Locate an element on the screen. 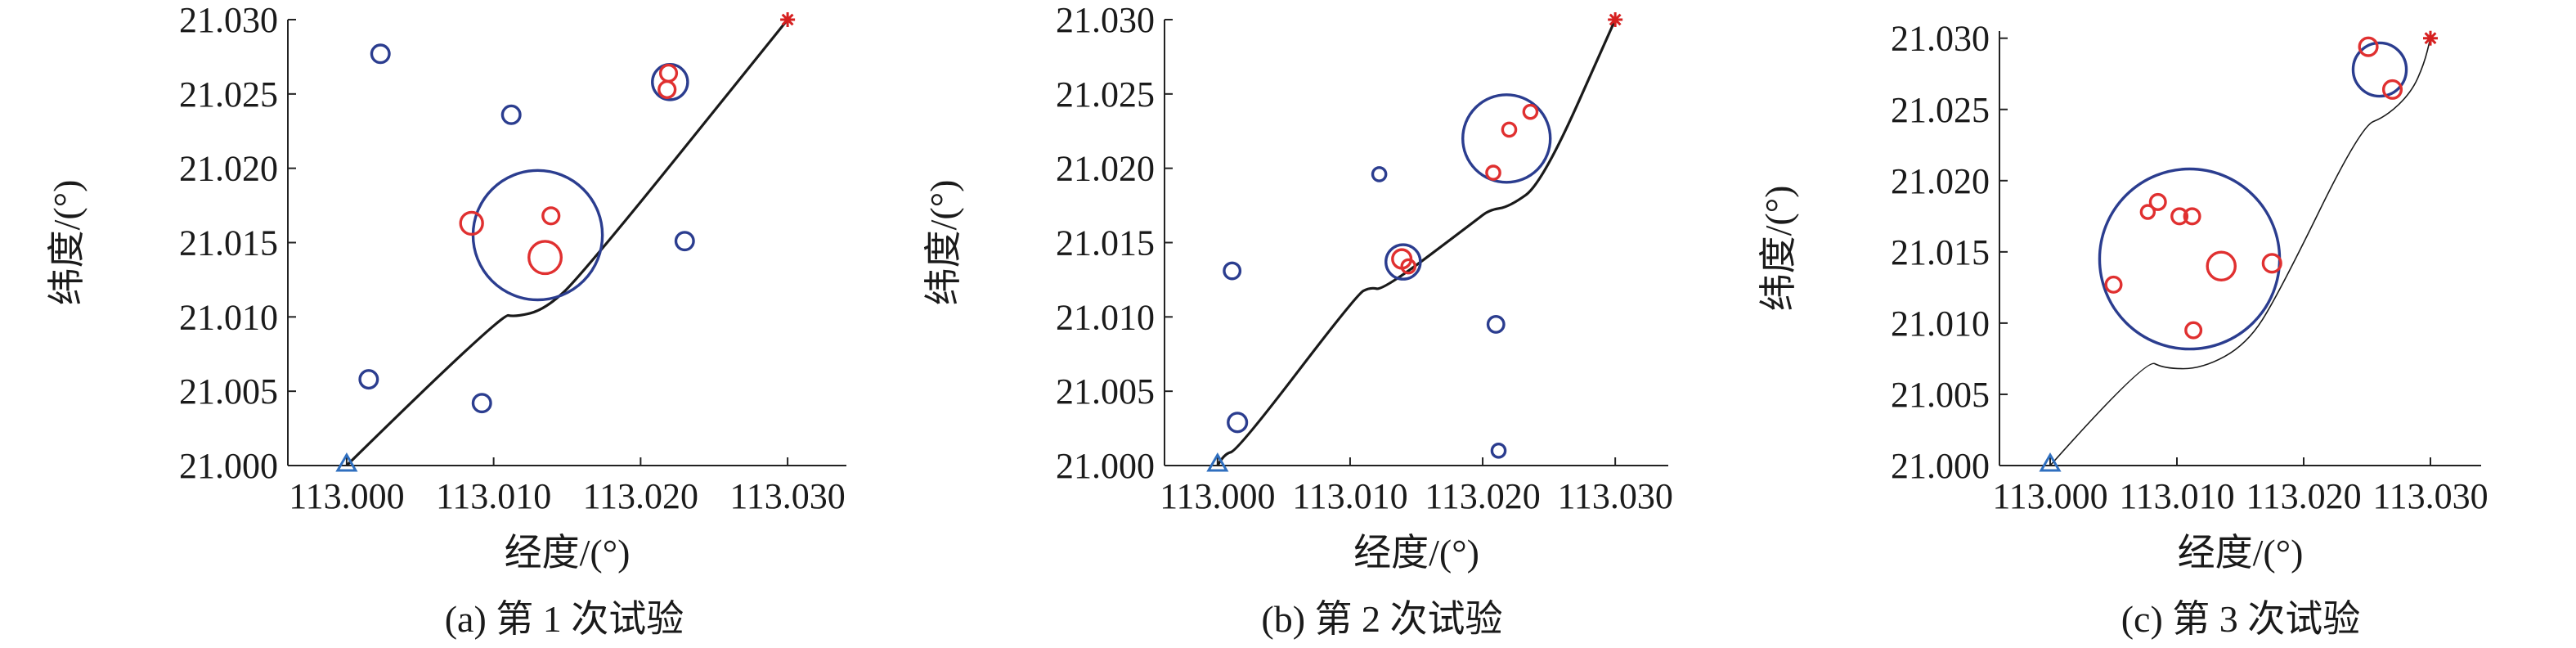 The height and width of the screenshot is (648, 2576). panel-caption: (b) 第 2 次试验 is located at coordinates (1381, 619).